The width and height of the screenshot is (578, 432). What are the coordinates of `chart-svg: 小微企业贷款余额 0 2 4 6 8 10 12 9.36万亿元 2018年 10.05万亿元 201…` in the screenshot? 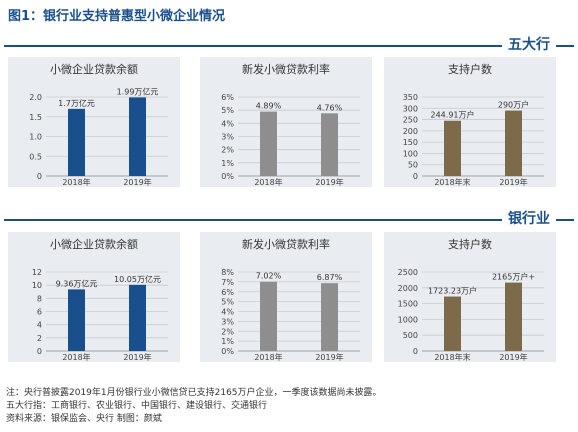 It's located at (100, 299).